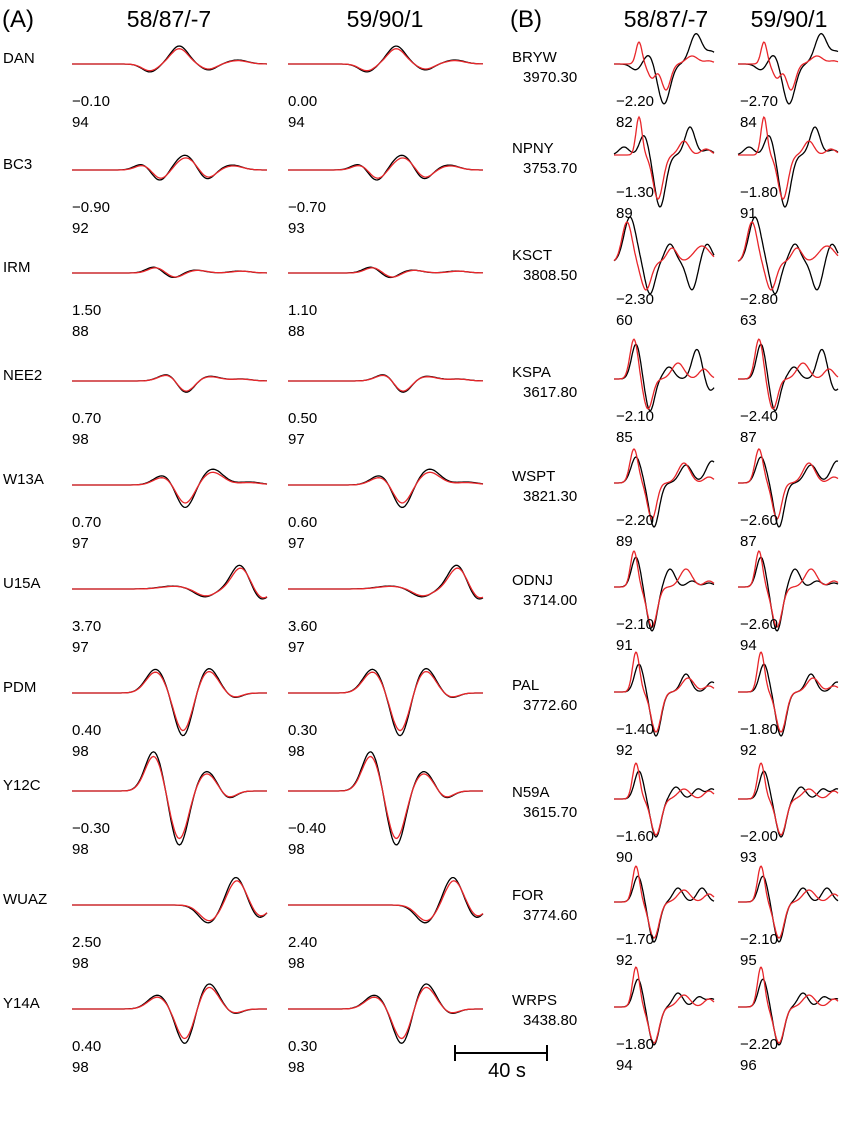 The height and width of the screenshot is (1122, 841). What do you see at coordinates (550, 600) in the screenshot?
I see `distance-value: 3714.00` at bounding box center [550, 600].